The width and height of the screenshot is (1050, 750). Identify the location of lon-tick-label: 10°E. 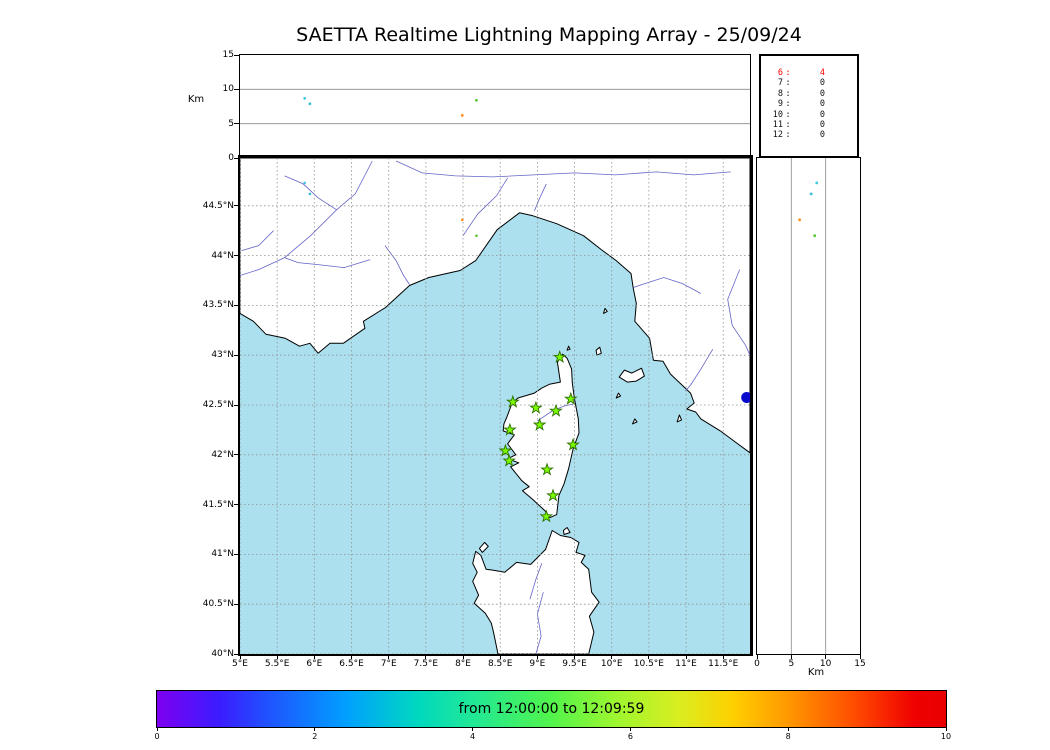
(611, 664).